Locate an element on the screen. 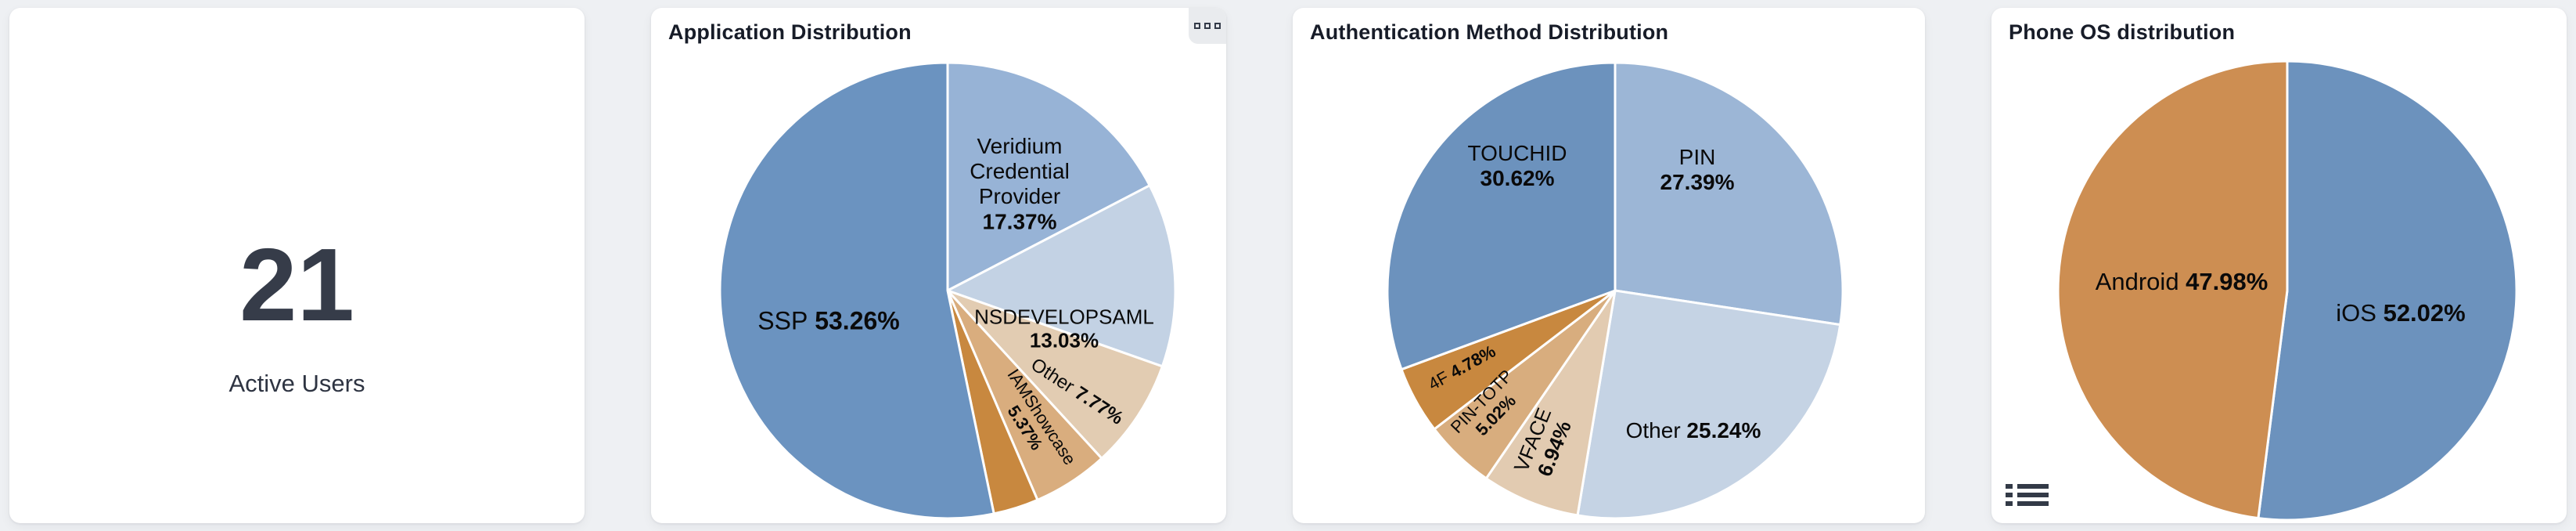  svg-text: 17.37% is located at coordinates (1020, 221).